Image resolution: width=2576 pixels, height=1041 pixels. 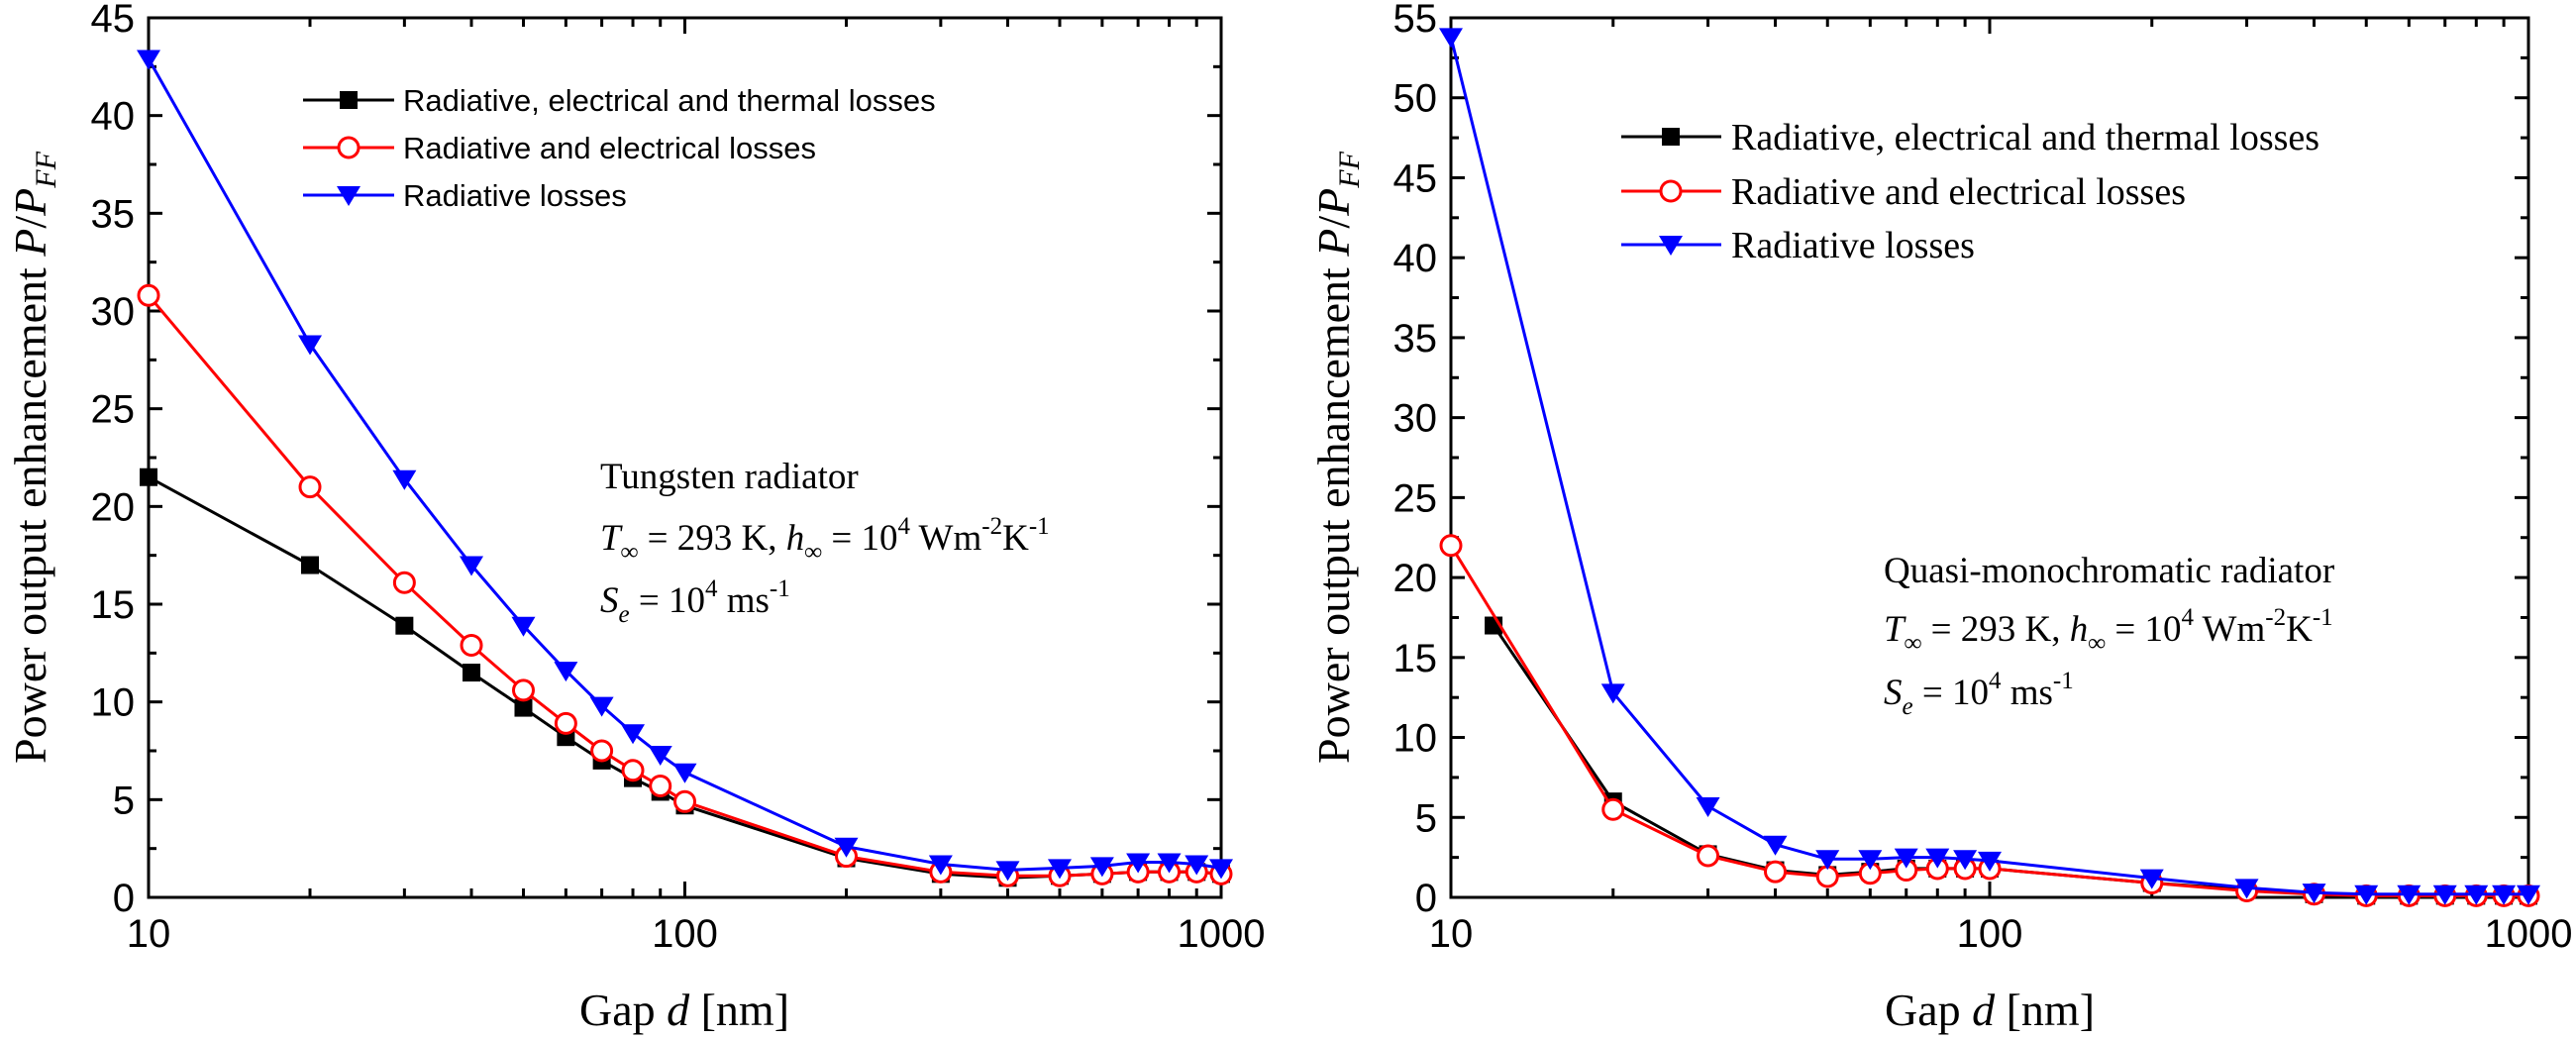 I want to click on y-axis-title: Power output enhancement P/PFF, so click(x=1337, y=458).